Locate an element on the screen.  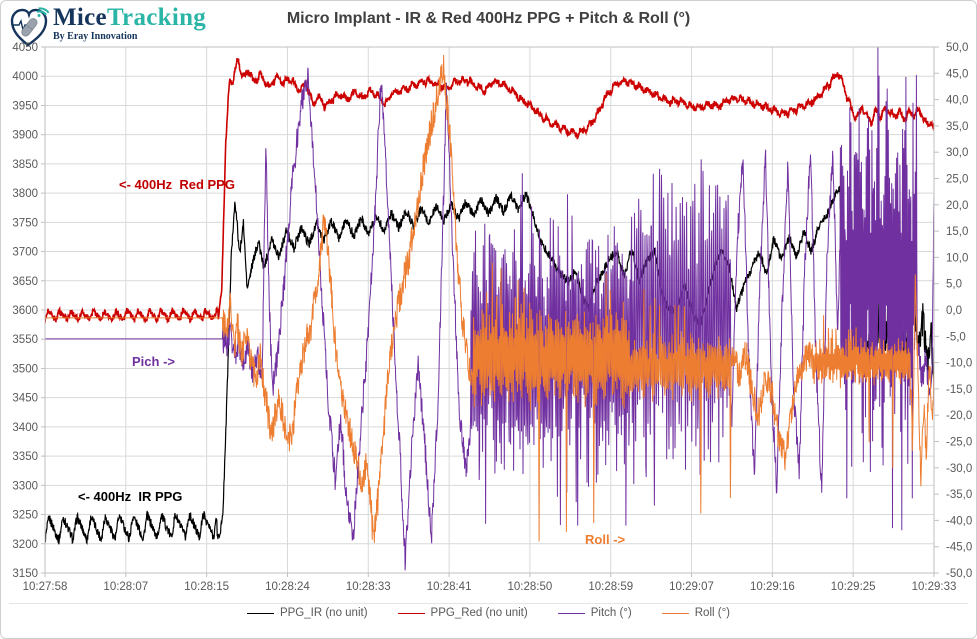
svg-text: 10:27:58 is located at coordinates (45, 587).